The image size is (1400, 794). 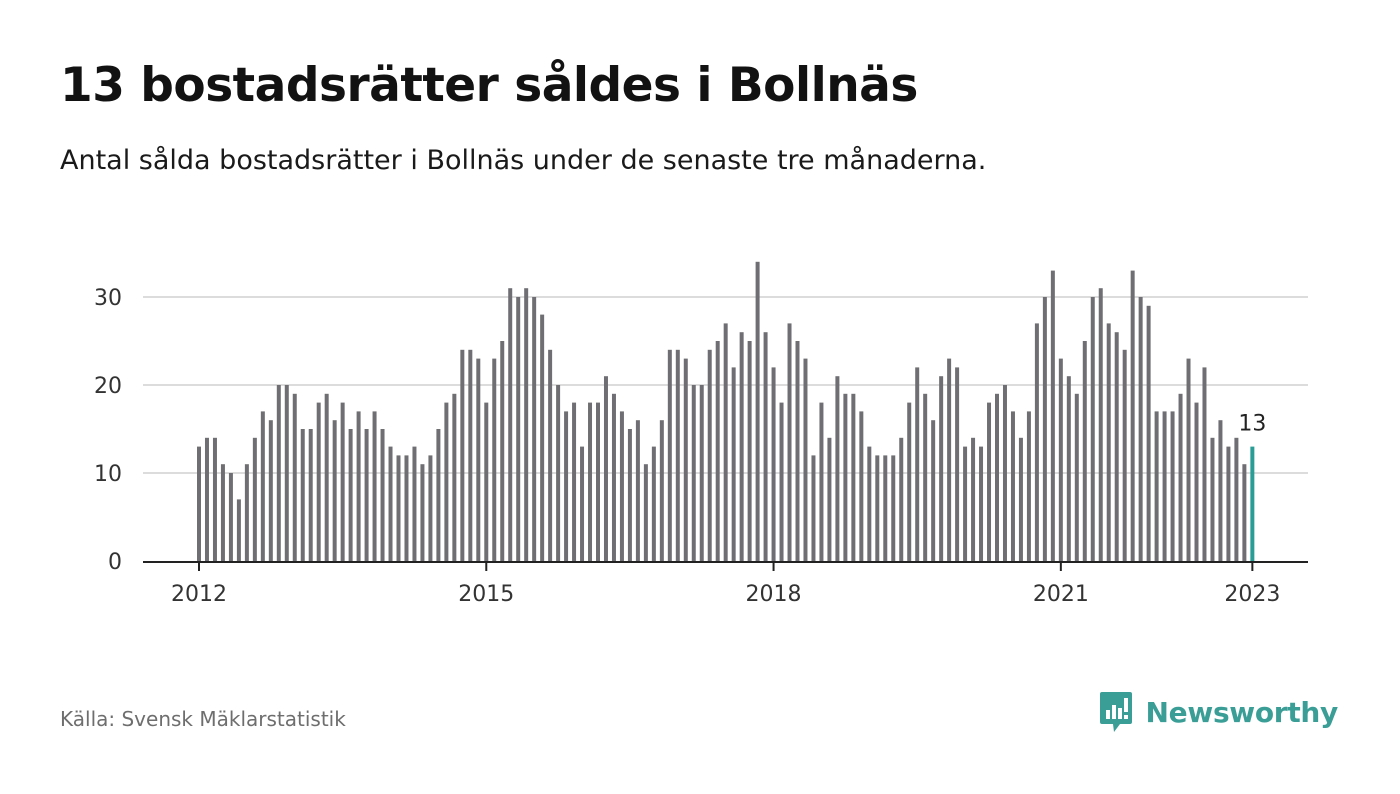 I want to click on y-tick-label: 10, so click(x=108, y=474).